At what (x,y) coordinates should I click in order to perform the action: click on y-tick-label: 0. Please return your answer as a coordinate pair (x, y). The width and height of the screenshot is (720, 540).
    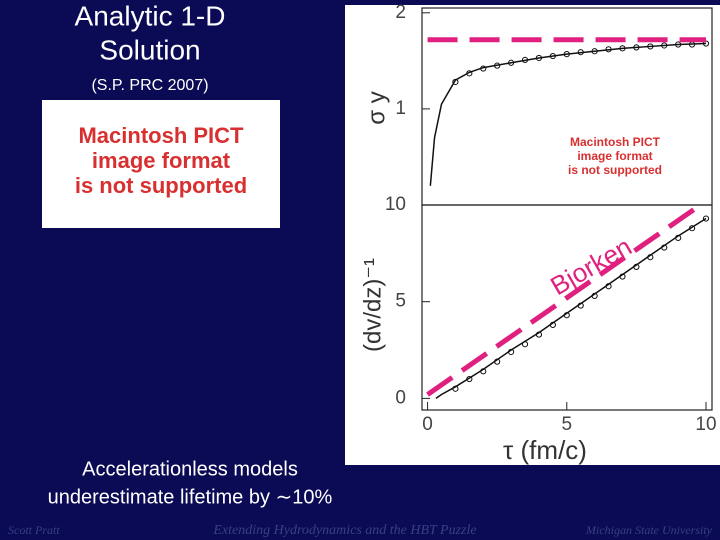
    Looking at the image, I should click on (400, 397).